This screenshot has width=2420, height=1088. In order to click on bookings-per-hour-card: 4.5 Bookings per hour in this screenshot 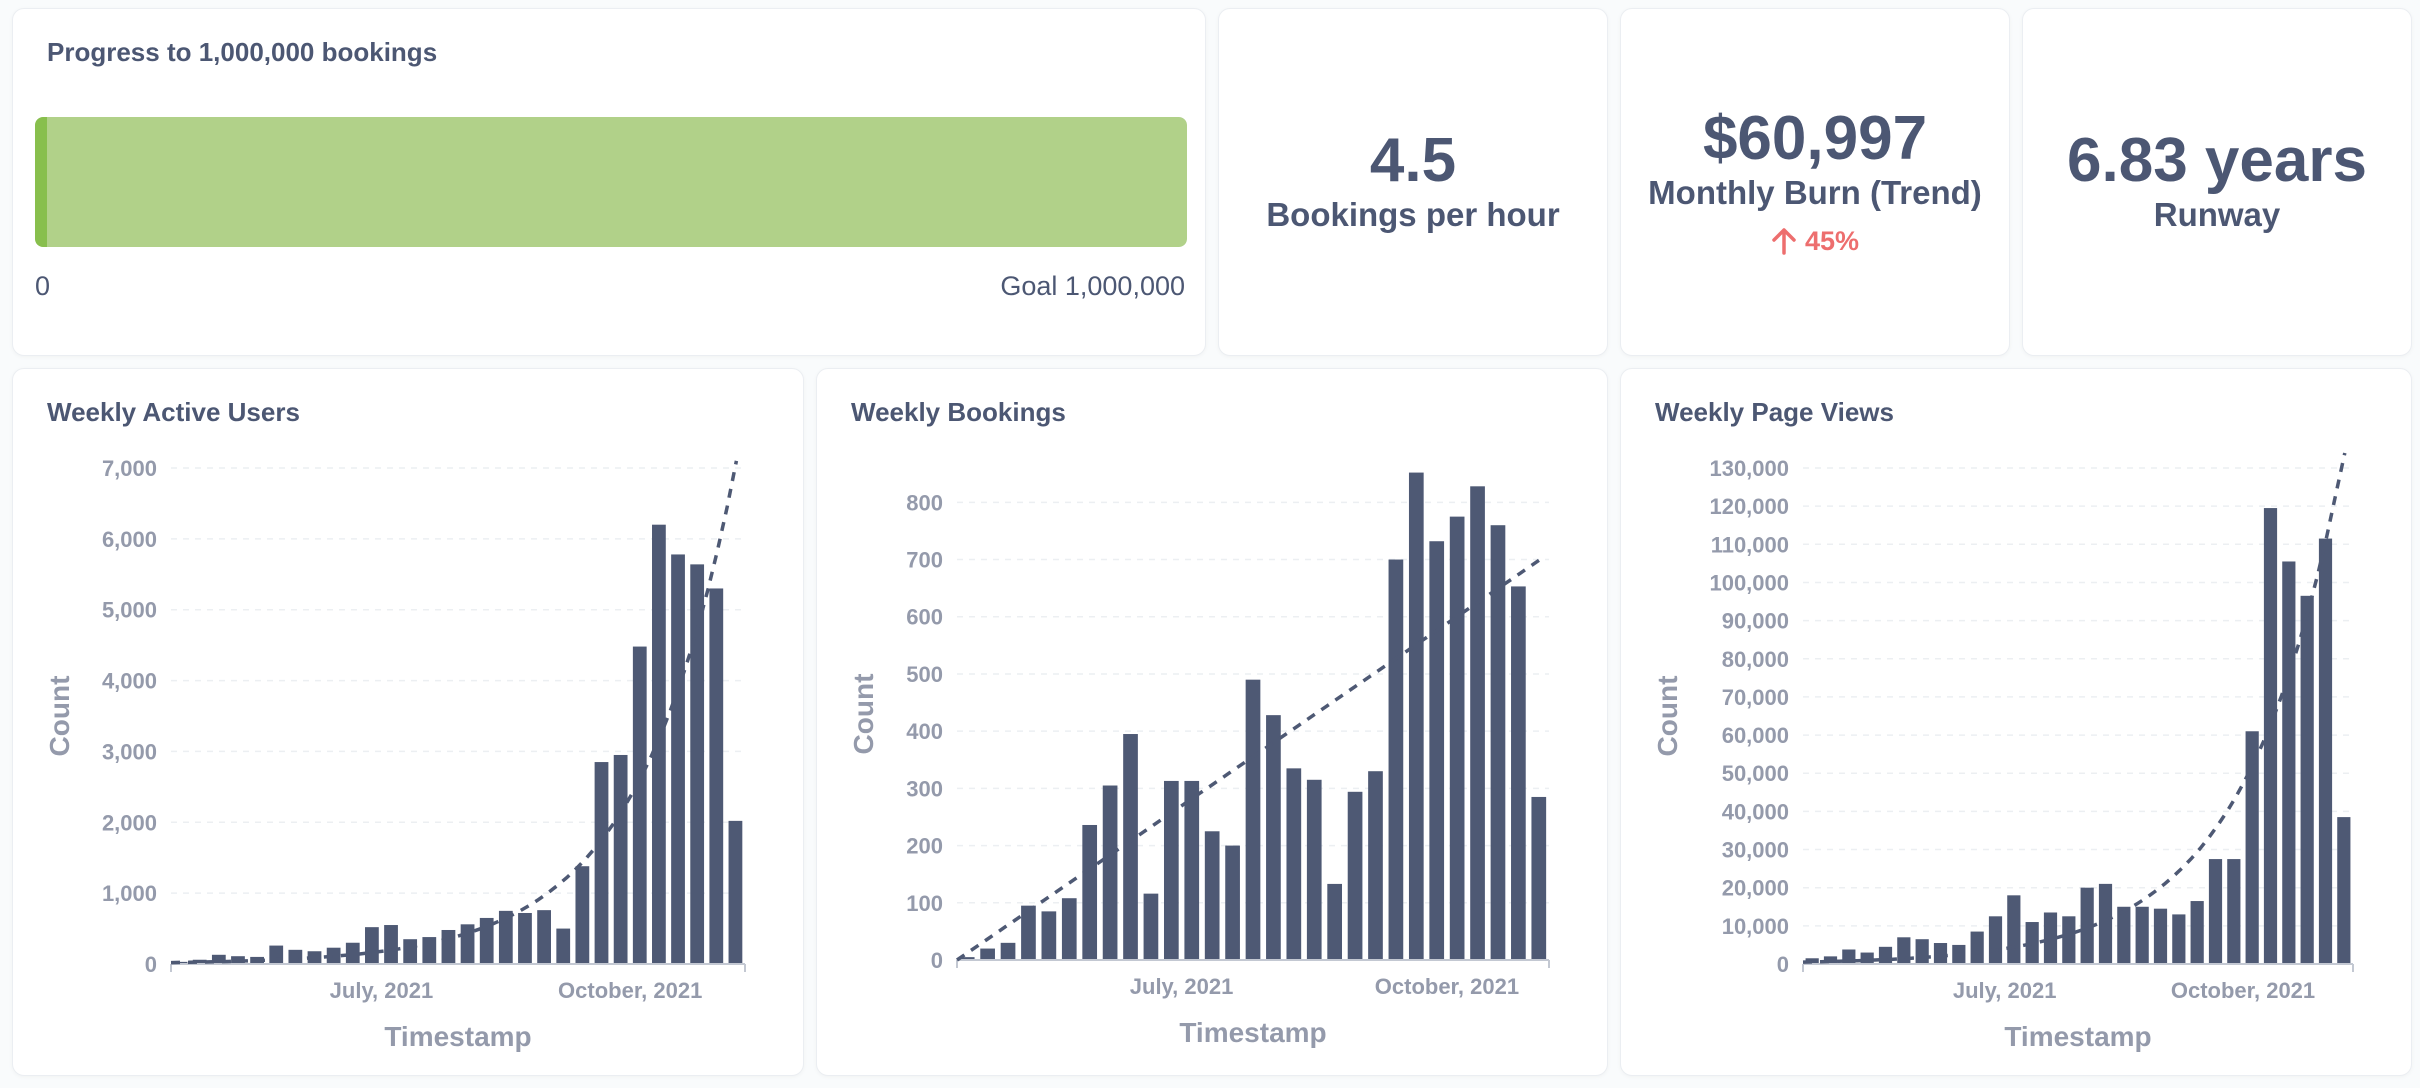, I will do `click(1413, 182)`.